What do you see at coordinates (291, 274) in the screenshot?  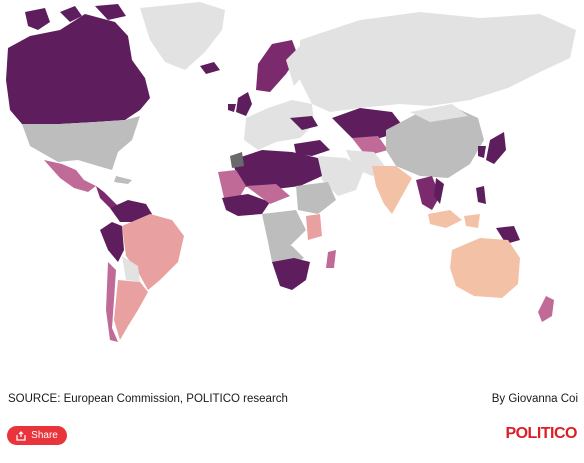 I see `region-southern-africa` at bounding box center [291, 274].